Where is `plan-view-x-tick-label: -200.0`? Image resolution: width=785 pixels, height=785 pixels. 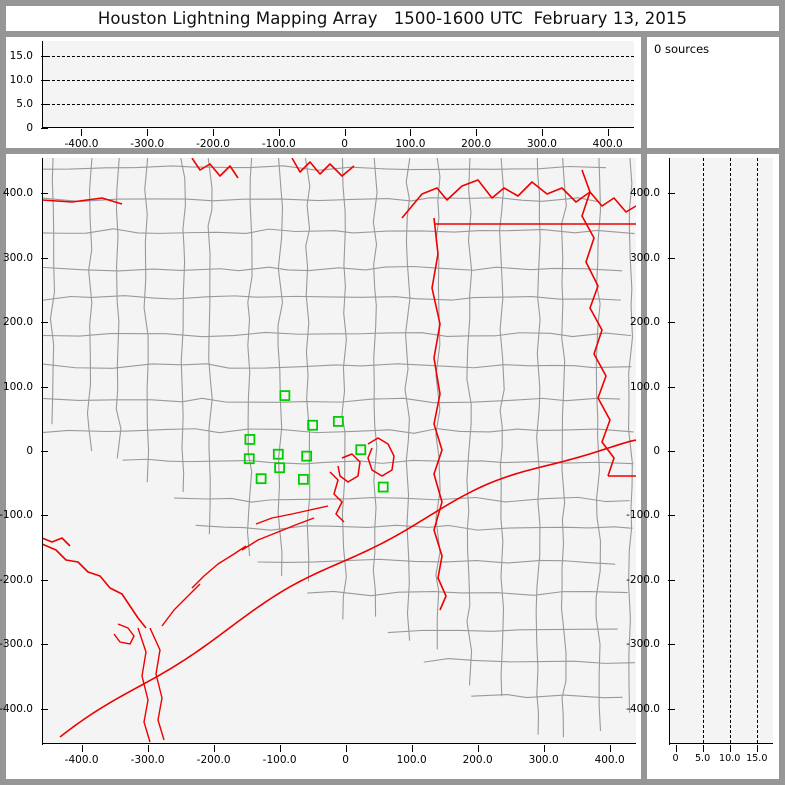
plan-view-x-tick-label: -200.0 is located at coordinates (213, 760).